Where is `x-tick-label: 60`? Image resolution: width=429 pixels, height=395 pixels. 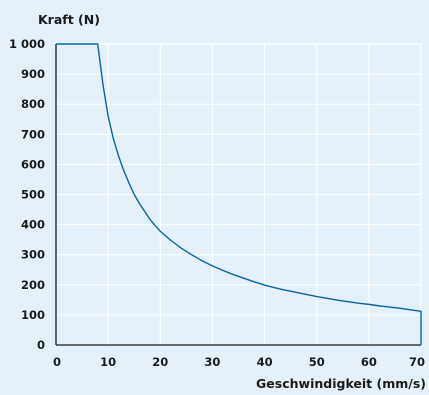
x-tick-label: 60 is located at coordinates (369, 362).